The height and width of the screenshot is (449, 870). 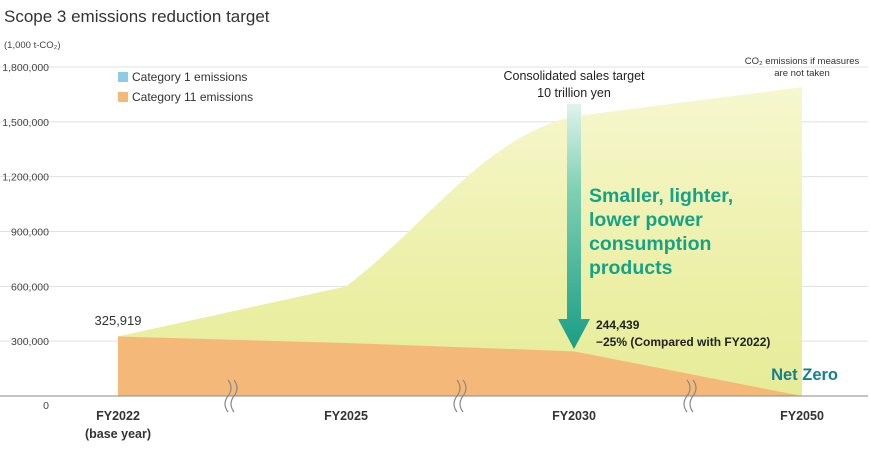 I want to click on measure-label: products, so click(x=631, y=268).